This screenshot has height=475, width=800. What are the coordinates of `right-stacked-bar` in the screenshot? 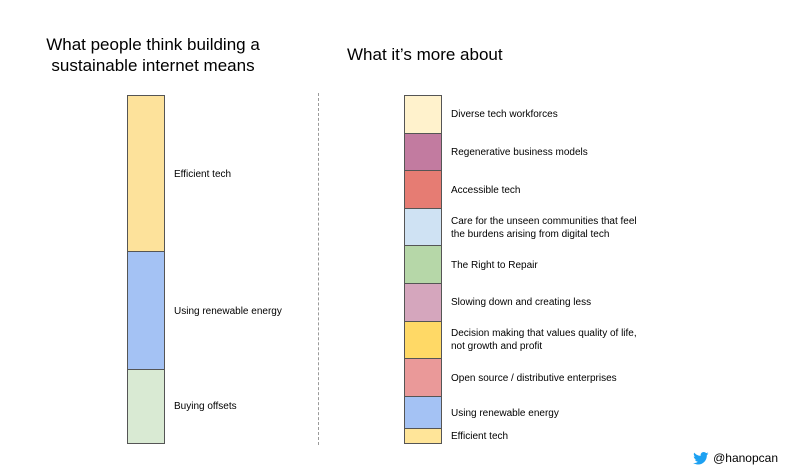 It's located at (423, 269).